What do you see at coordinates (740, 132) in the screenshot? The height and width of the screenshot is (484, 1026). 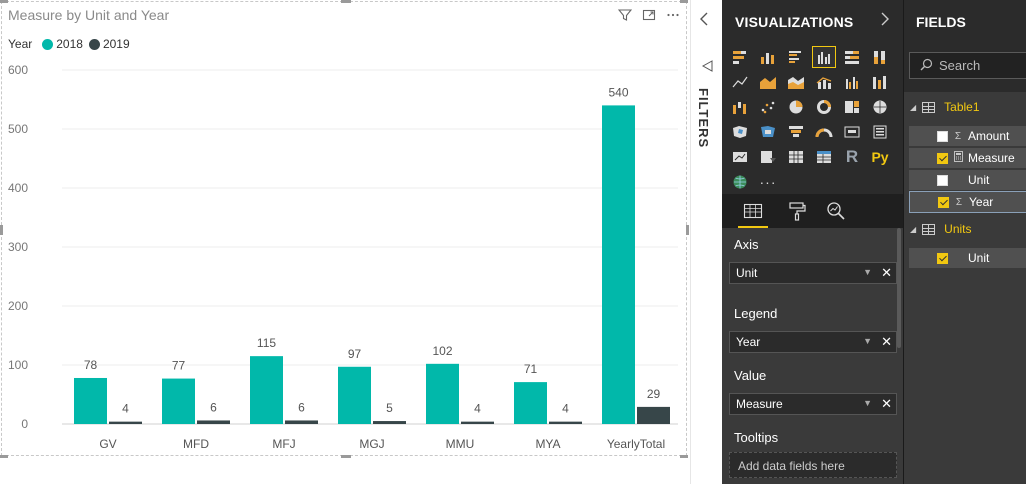 I see `filled-map-icon` at bounding box center [740, 132].